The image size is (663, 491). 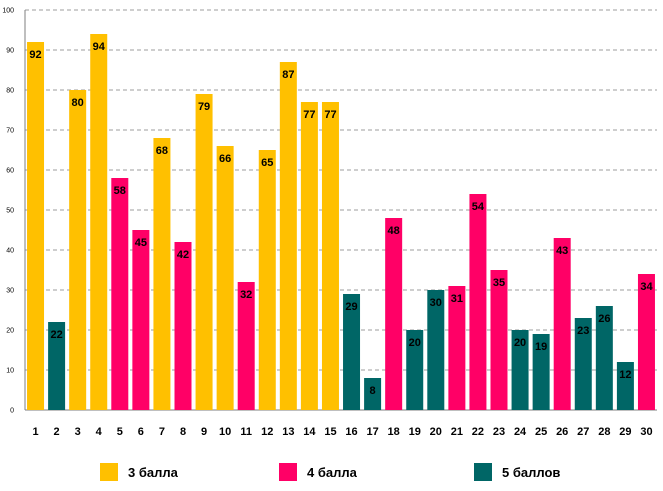 I want to click on y-tick-label-100: 100, so click(x=8, y=11).